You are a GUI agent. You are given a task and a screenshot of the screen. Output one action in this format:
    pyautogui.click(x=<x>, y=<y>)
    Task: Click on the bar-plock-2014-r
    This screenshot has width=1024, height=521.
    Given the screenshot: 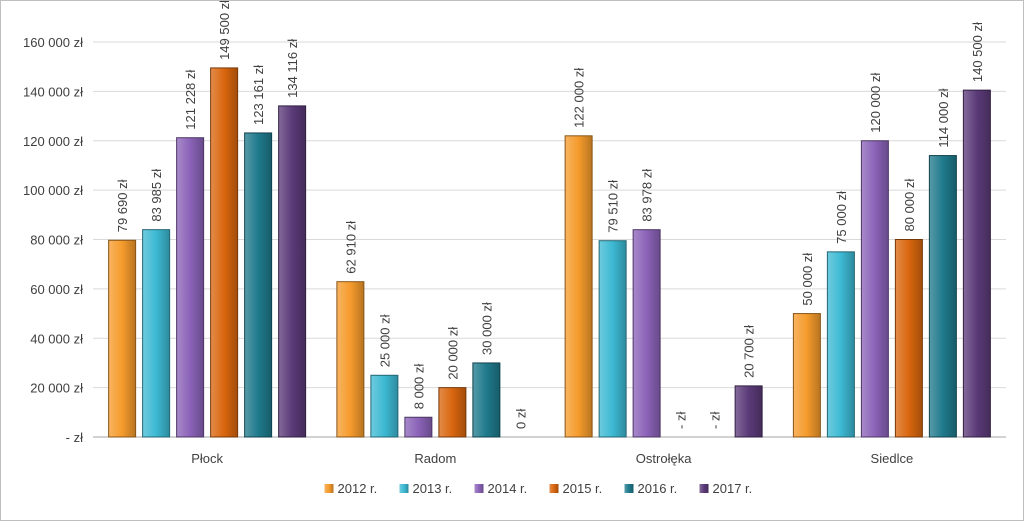 What is the action you would take?
    pyautogui.click(x=190, y=287)
    